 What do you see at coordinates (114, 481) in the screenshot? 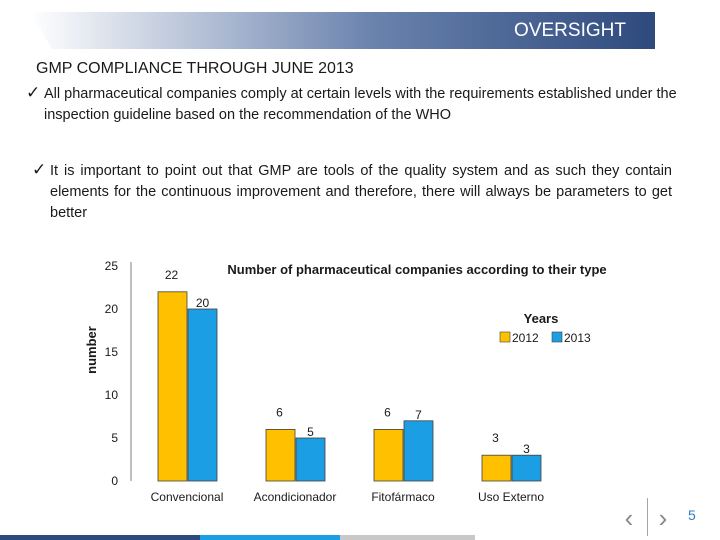
I see `y-tick-label: 0` at bounding box center [114, 481].